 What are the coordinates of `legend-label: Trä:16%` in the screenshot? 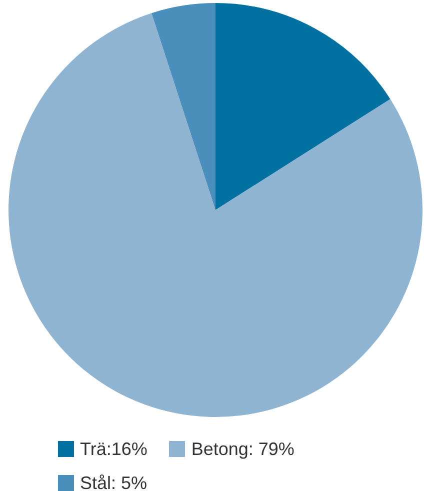 It's located at (114, 449).